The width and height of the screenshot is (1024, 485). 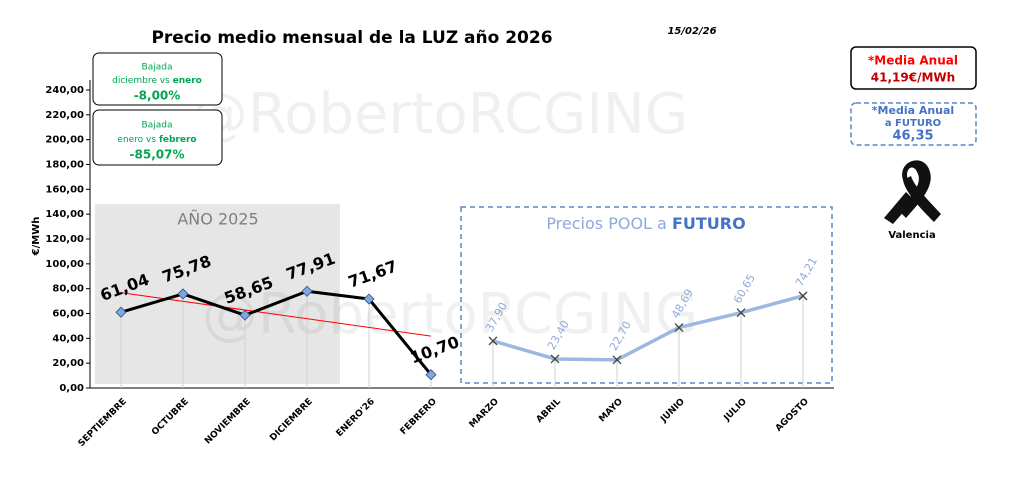 I want to click on x-tick-label: NOVIEMBRE, so click(x=228, y=422).